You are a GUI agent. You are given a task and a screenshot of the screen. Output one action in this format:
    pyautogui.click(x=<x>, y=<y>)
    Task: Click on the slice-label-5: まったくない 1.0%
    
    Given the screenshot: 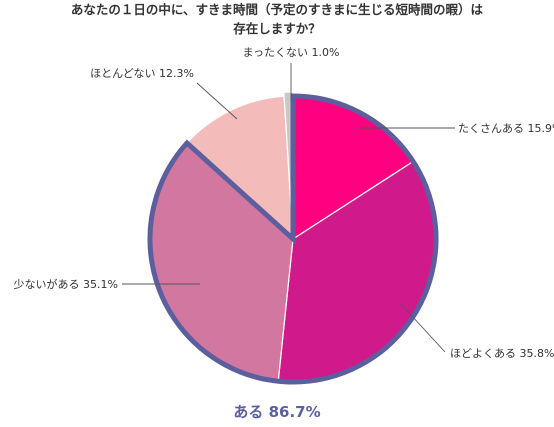 What is the action you would take?
    pyautogui.click(x=290, y=52)
    